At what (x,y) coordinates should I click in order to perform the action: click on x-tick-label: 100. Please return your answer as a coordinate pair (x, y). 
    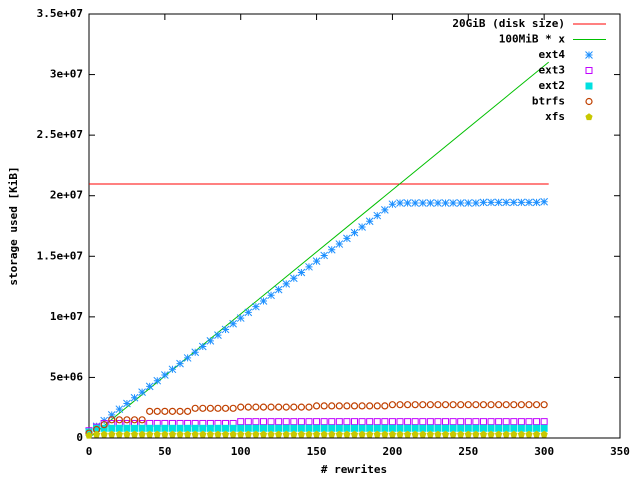
    Looking at the image, I should click on (241, 451).